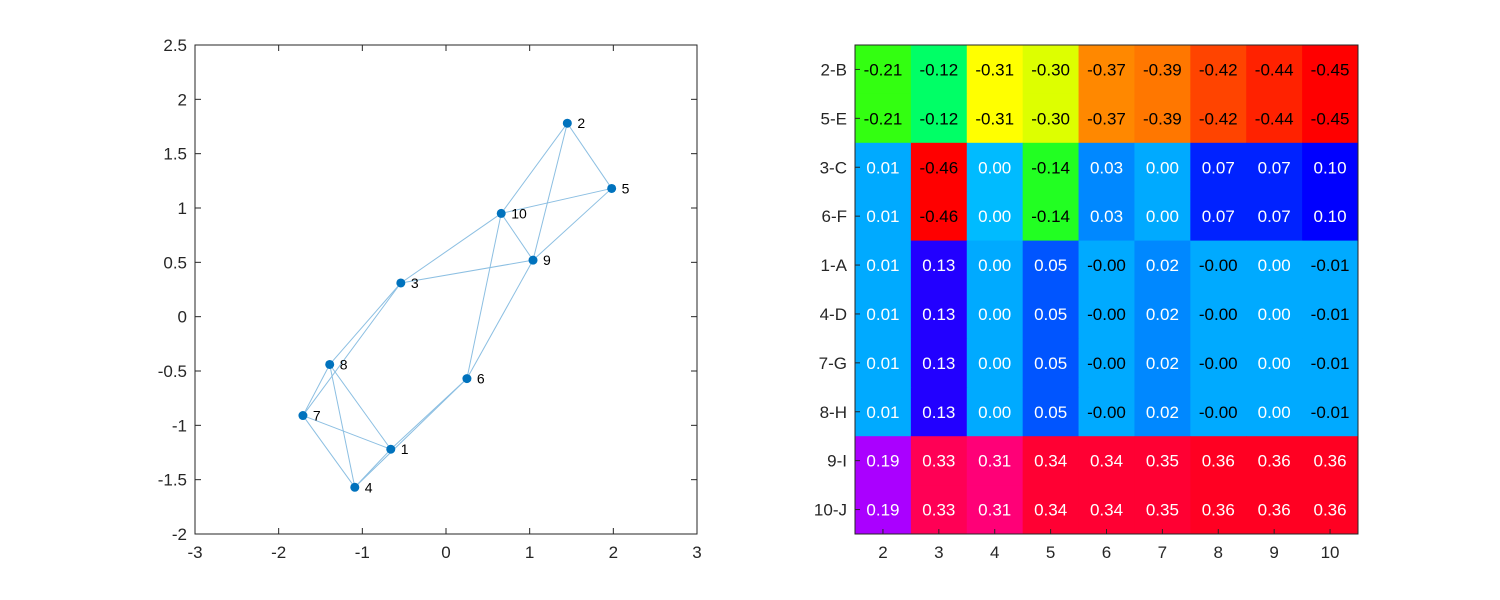 The height and width of the screenshot is (600, 1500). Describe the element at coordinates (833, 363) in the screenshot. I see `heatmap-row-label: 7-G` at that location.